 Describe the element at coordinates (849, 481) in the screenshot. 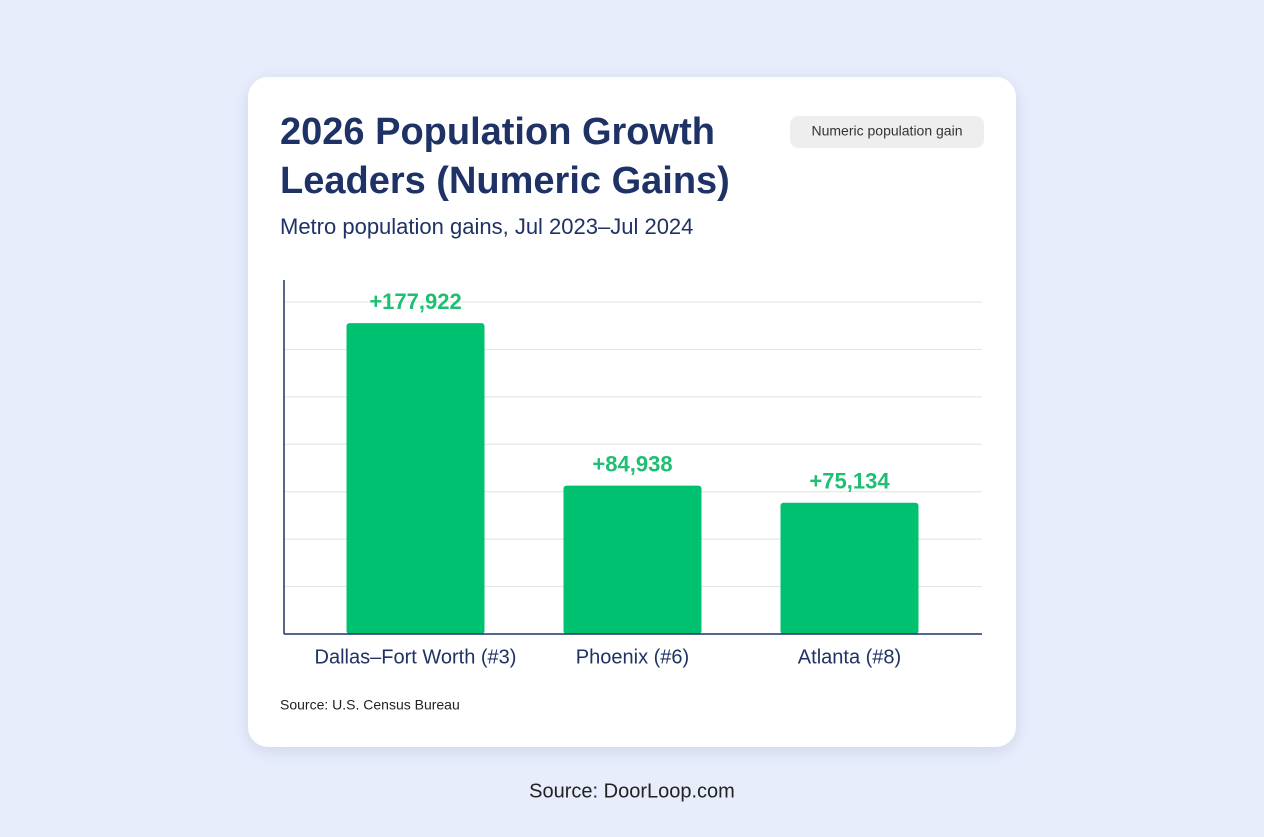

I see `value-label: +75,134` at that location.